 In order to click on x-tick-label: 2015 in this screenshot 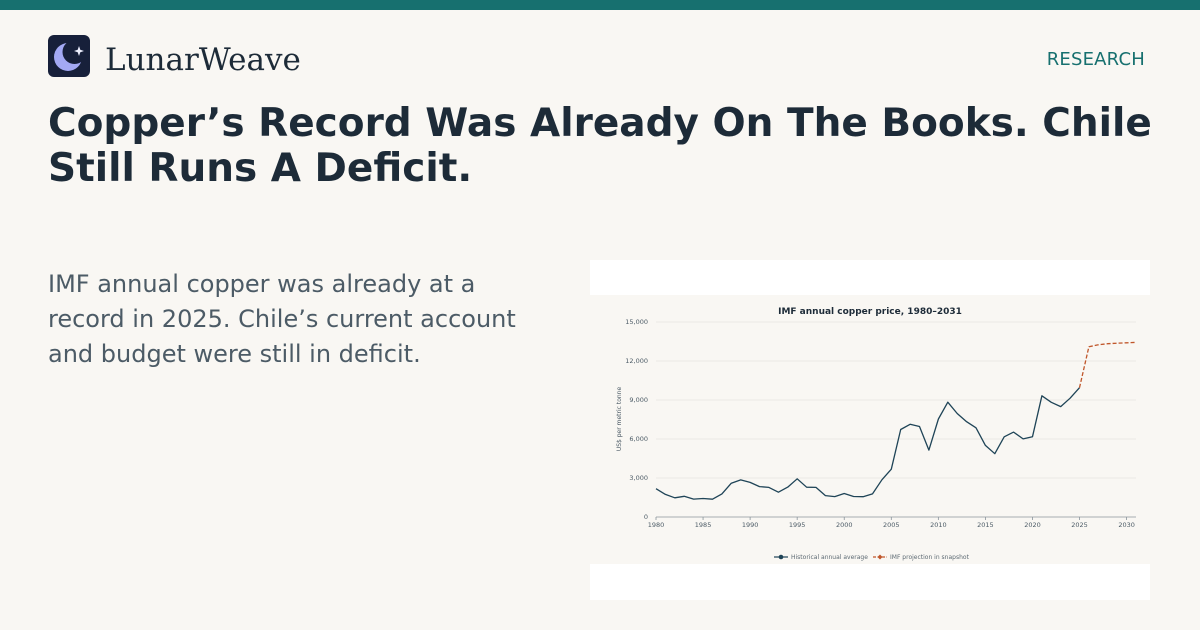, I will do `click(985, 525)`.